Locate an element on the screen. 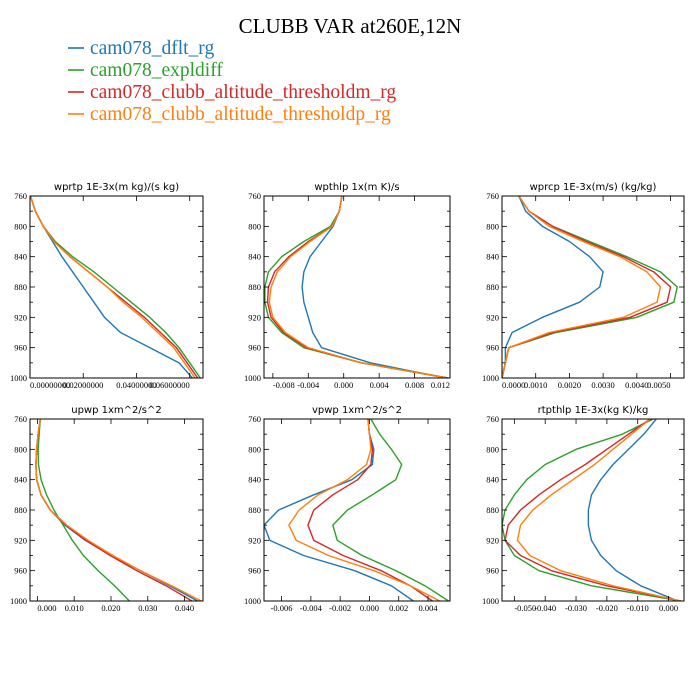  x-tick-label: 0.030 is located at coordinates (147, 608).